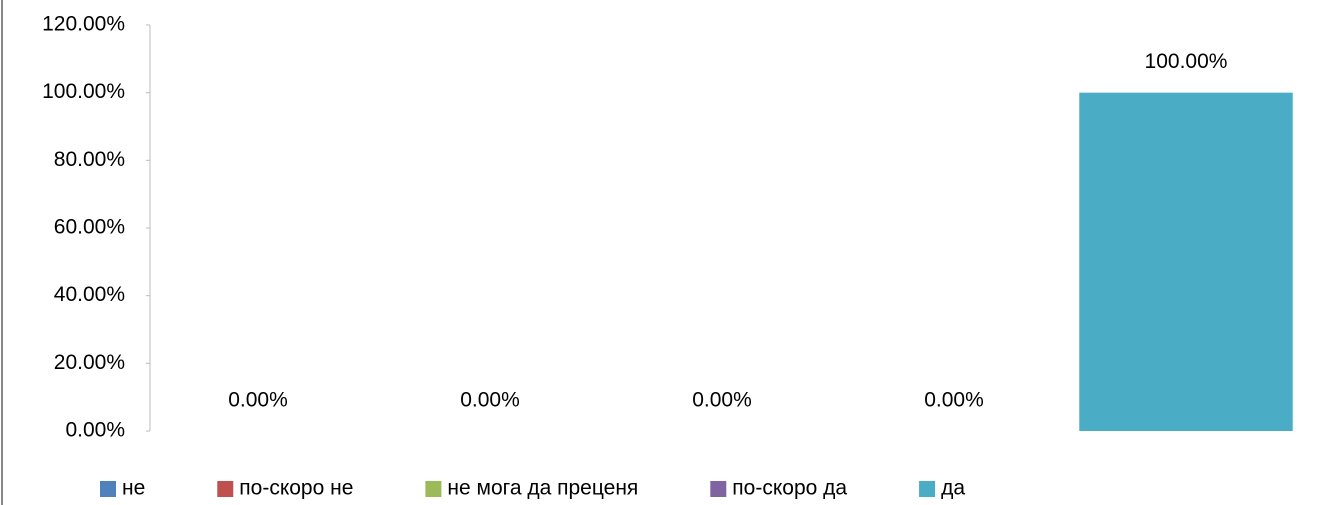 The width and height of the screenshot is (1328, 505). What do you see at coordinates (133, 488) in the screenshot?
I see `legend-label: не` at bounding box center [133, 488].